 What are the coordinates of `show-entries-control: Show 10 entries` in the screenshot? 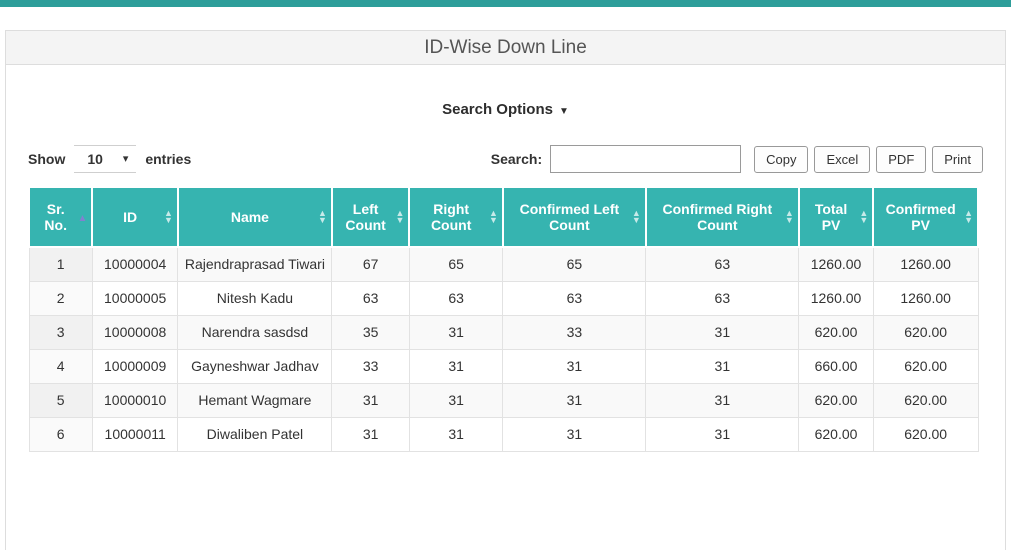 It's located at (109, 159).